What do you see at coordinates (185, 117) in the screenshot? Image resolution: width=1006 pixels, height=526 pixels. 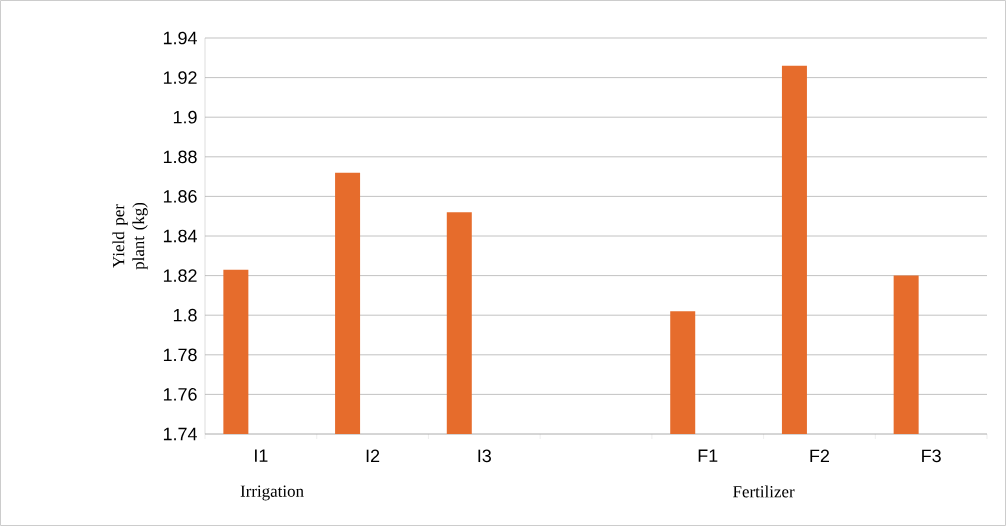 I see `y-tick-label: 1.9` at bounding box center [185, 117].